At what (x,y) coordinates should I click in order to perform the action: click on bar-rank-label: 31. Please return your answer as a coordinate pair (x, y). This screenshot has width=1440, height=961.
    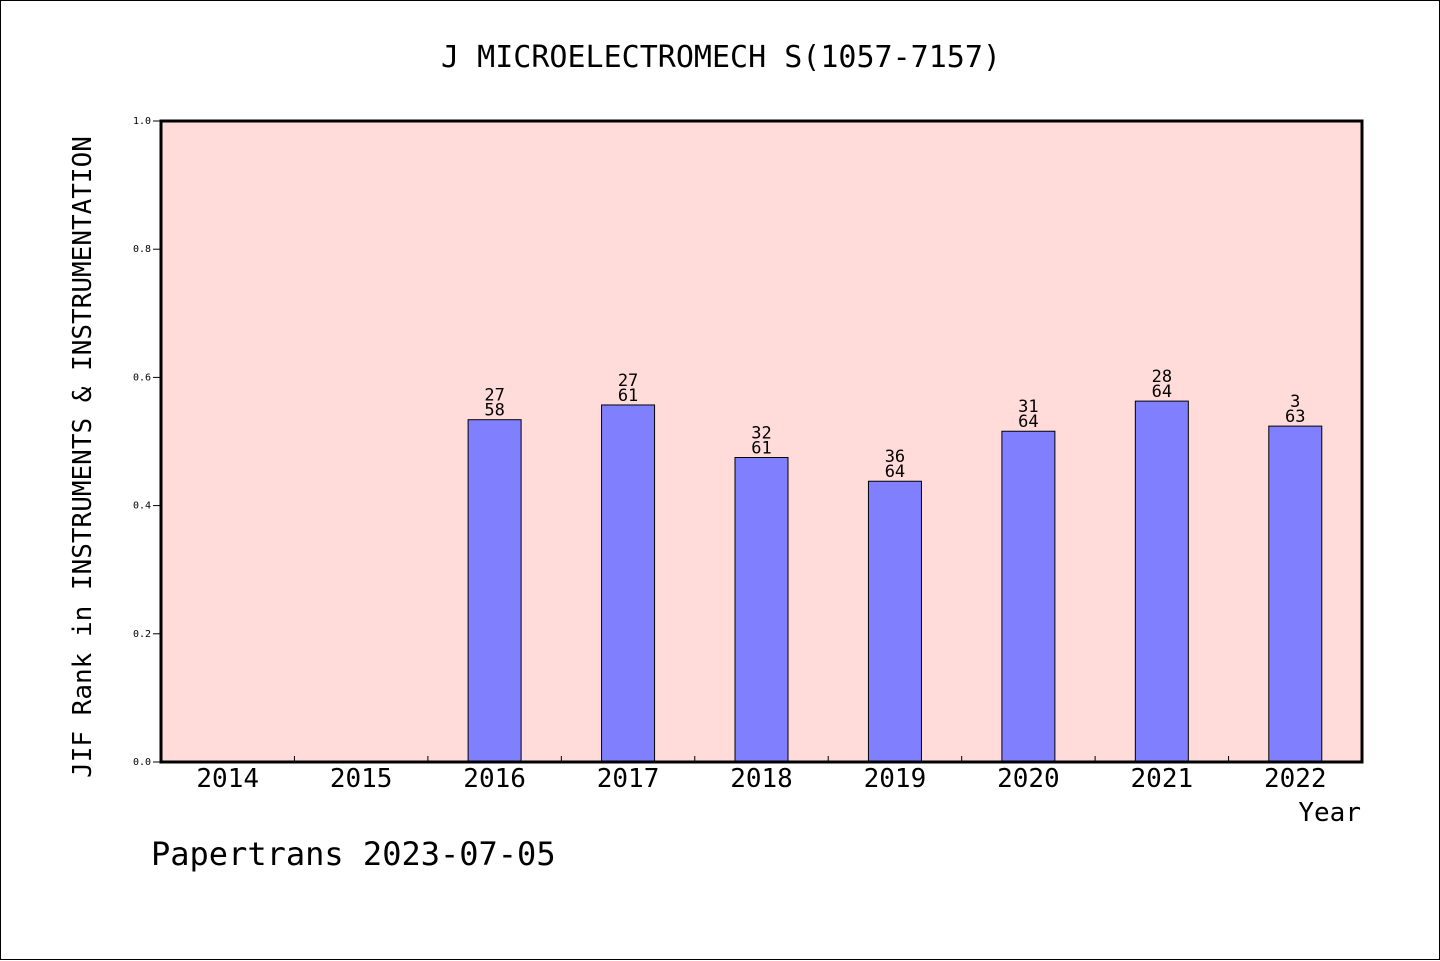
    Looking at the image, I should click on (1028, 407).